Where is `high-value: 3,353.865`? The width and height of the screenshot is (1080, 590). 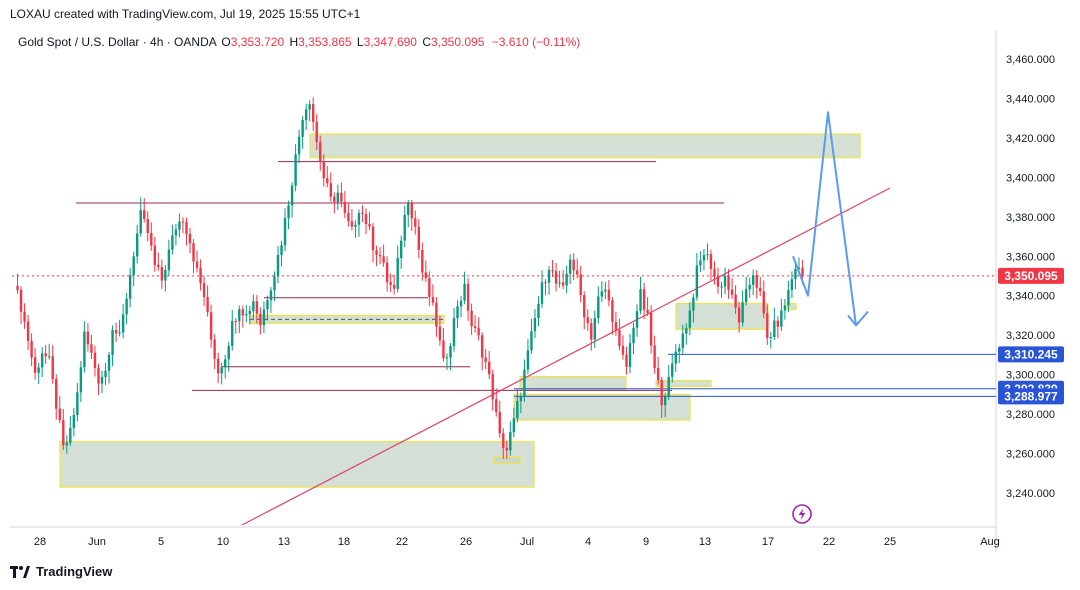 high-value: 3,353.865 is located at coordinates (325, 42).